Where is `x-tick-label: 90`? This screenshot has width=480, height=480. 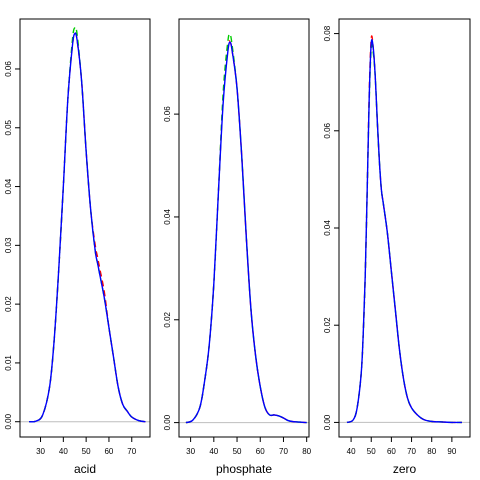 x-tick-label: 90 is located at coordinates (451, 451).